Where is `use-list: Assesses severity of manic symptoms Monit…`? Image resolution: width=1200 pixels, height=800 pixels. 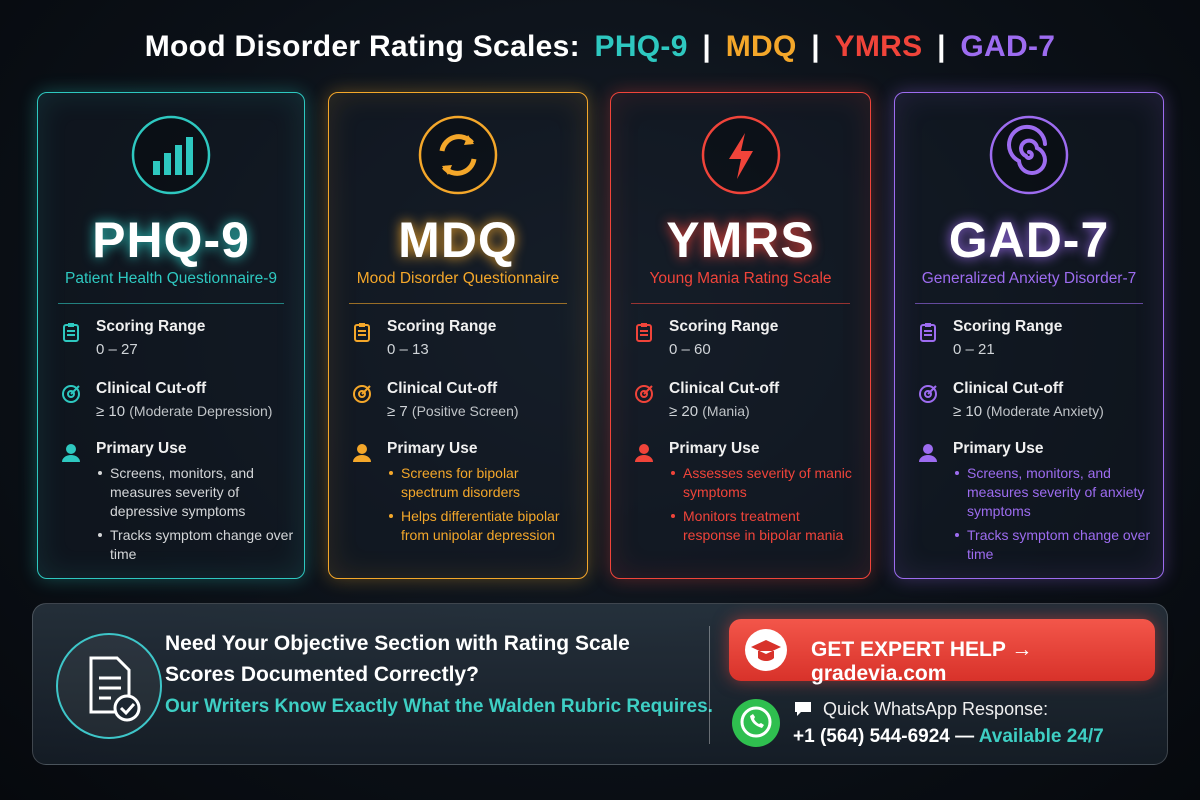 use-list: Assesses severity of manic symptoms Monit… is located at coordinates (764, 504).